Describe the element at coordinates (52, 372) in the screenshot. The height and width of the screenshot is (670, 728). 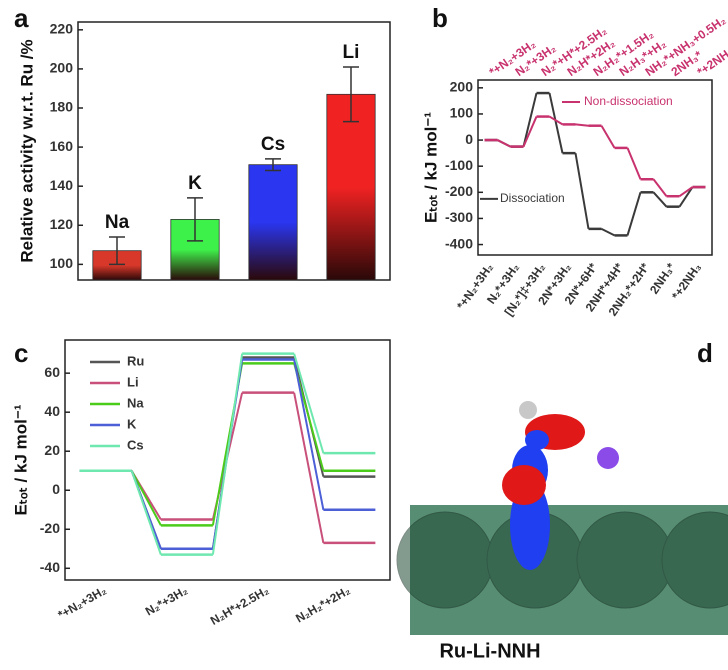
I see `y-tick-label: 60` at that location.